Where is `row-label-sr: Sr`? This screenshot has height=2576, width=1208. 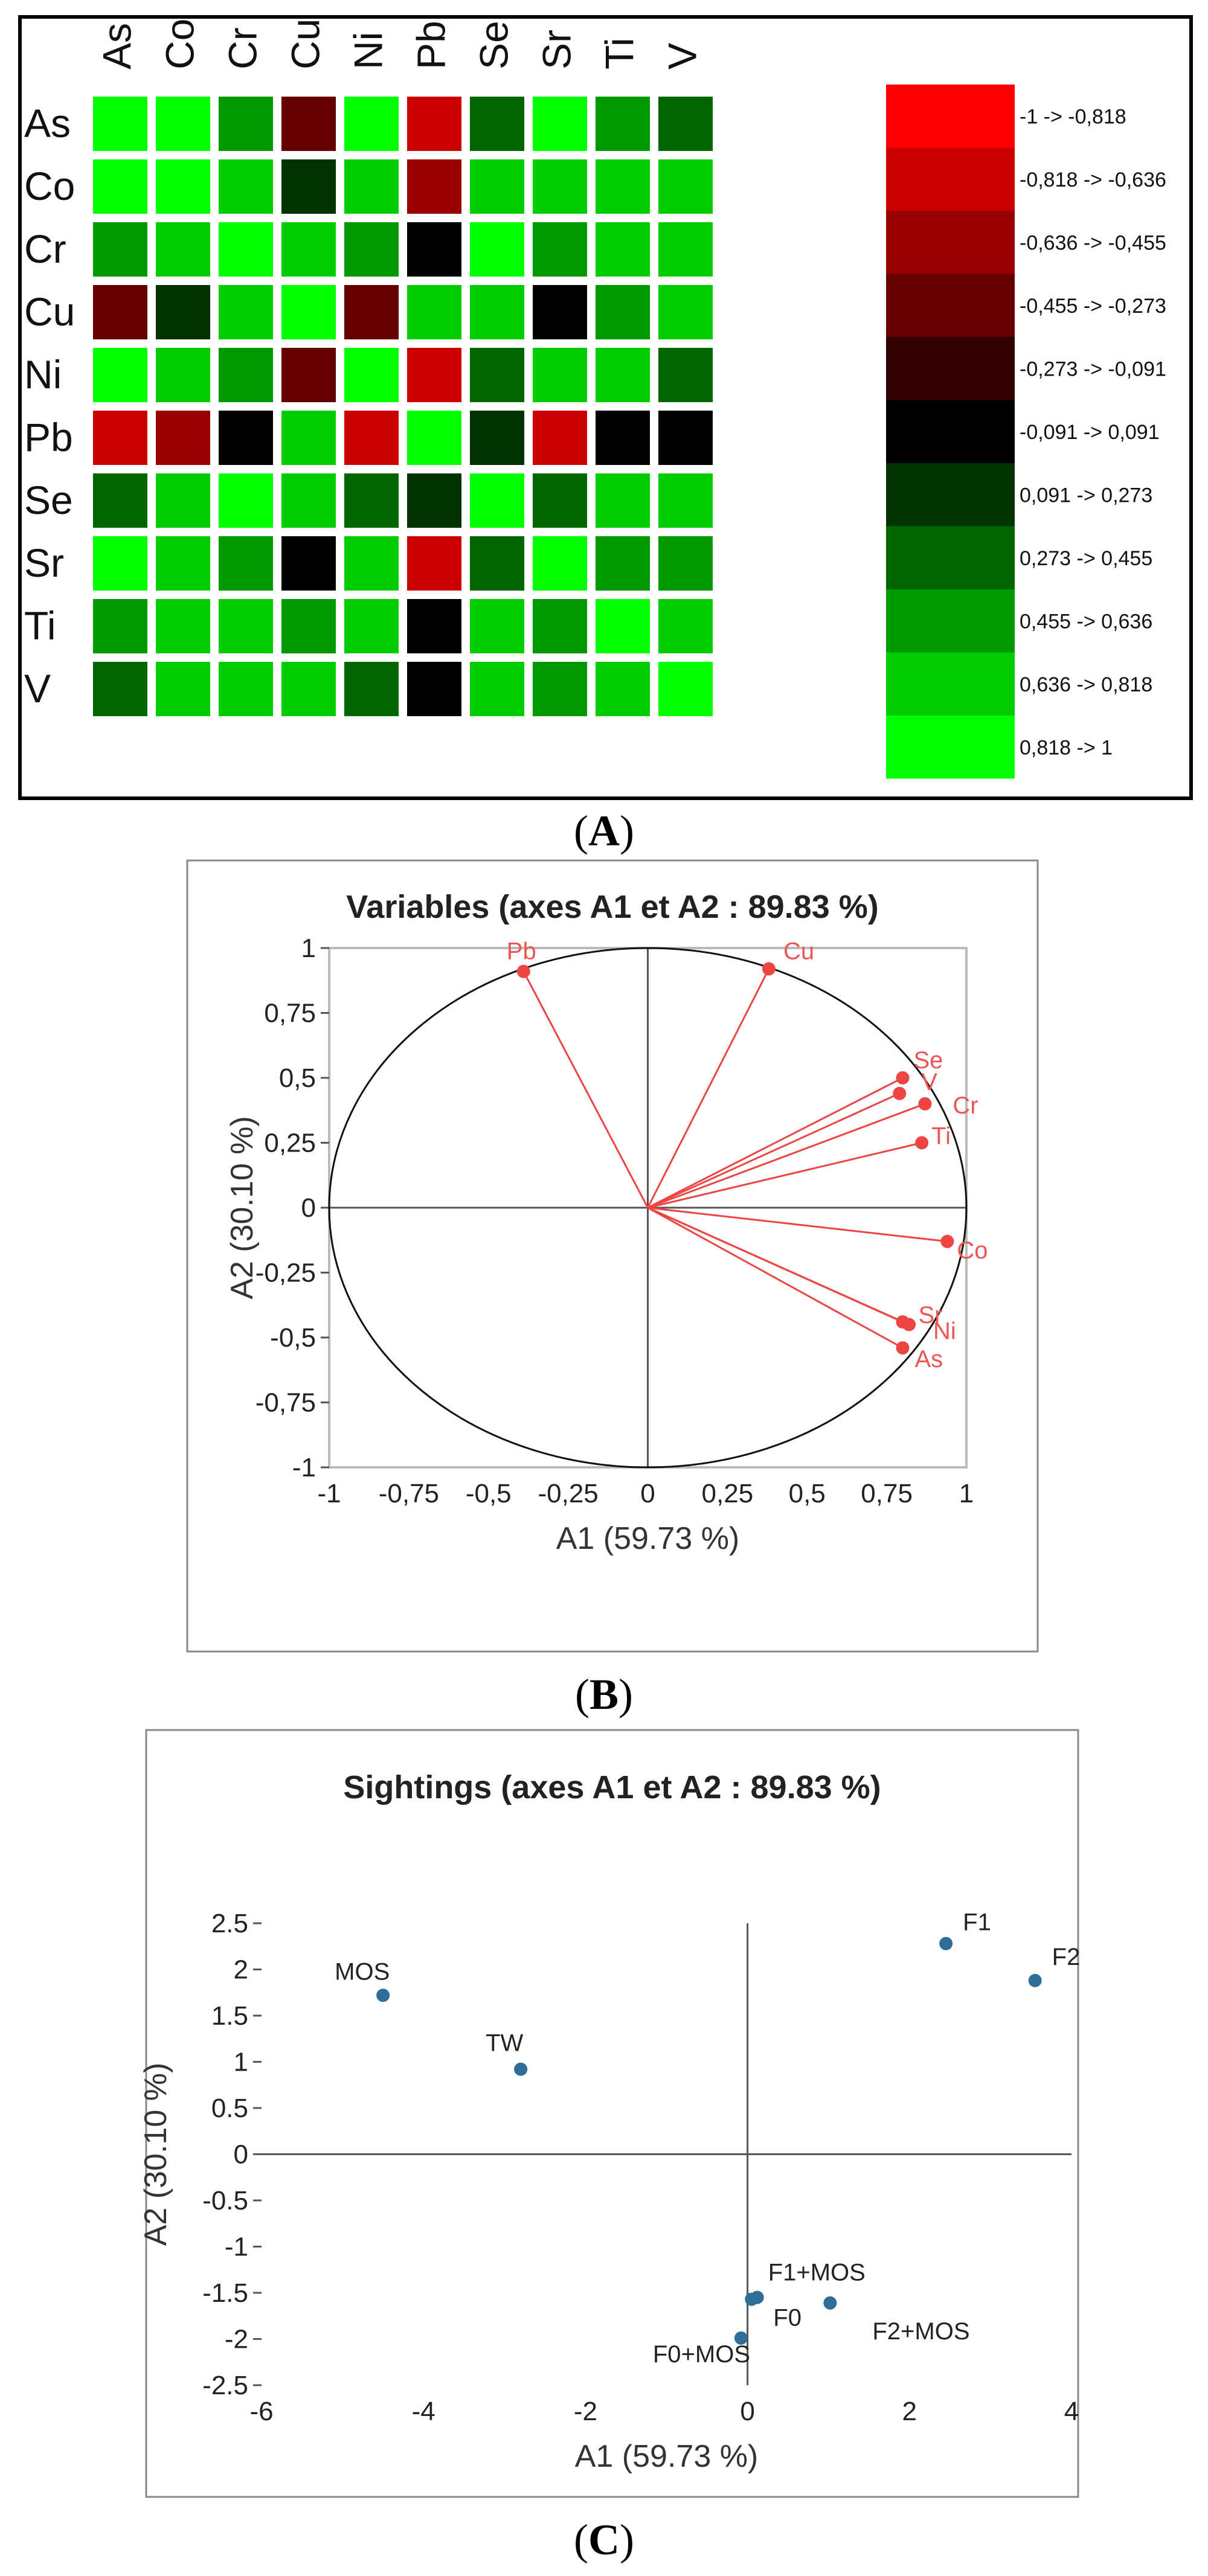
row-label-sr: Sr is located at coordinates (44, 562).